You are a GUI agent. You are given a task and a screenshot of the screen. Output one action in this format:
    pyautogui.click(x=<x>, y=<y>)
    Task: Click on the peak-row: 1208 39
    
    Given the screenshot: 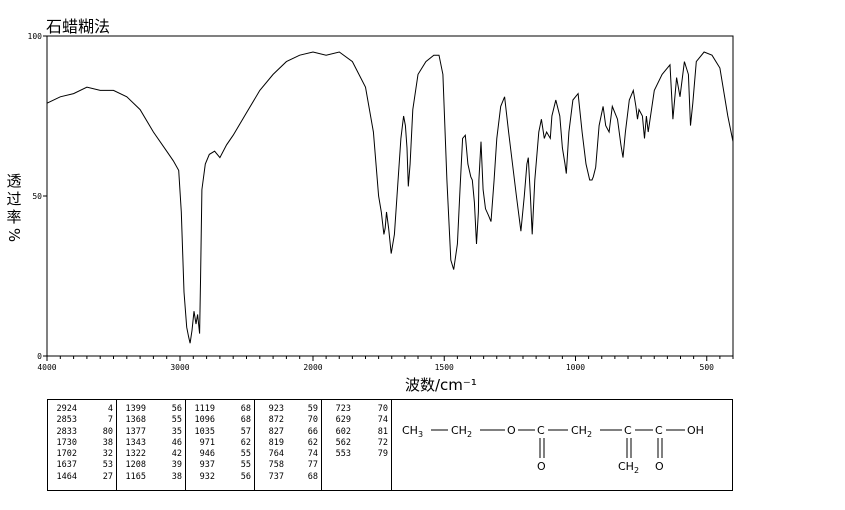 What is the action you would take?
    pyautogui.click(x=151, y=465)
    